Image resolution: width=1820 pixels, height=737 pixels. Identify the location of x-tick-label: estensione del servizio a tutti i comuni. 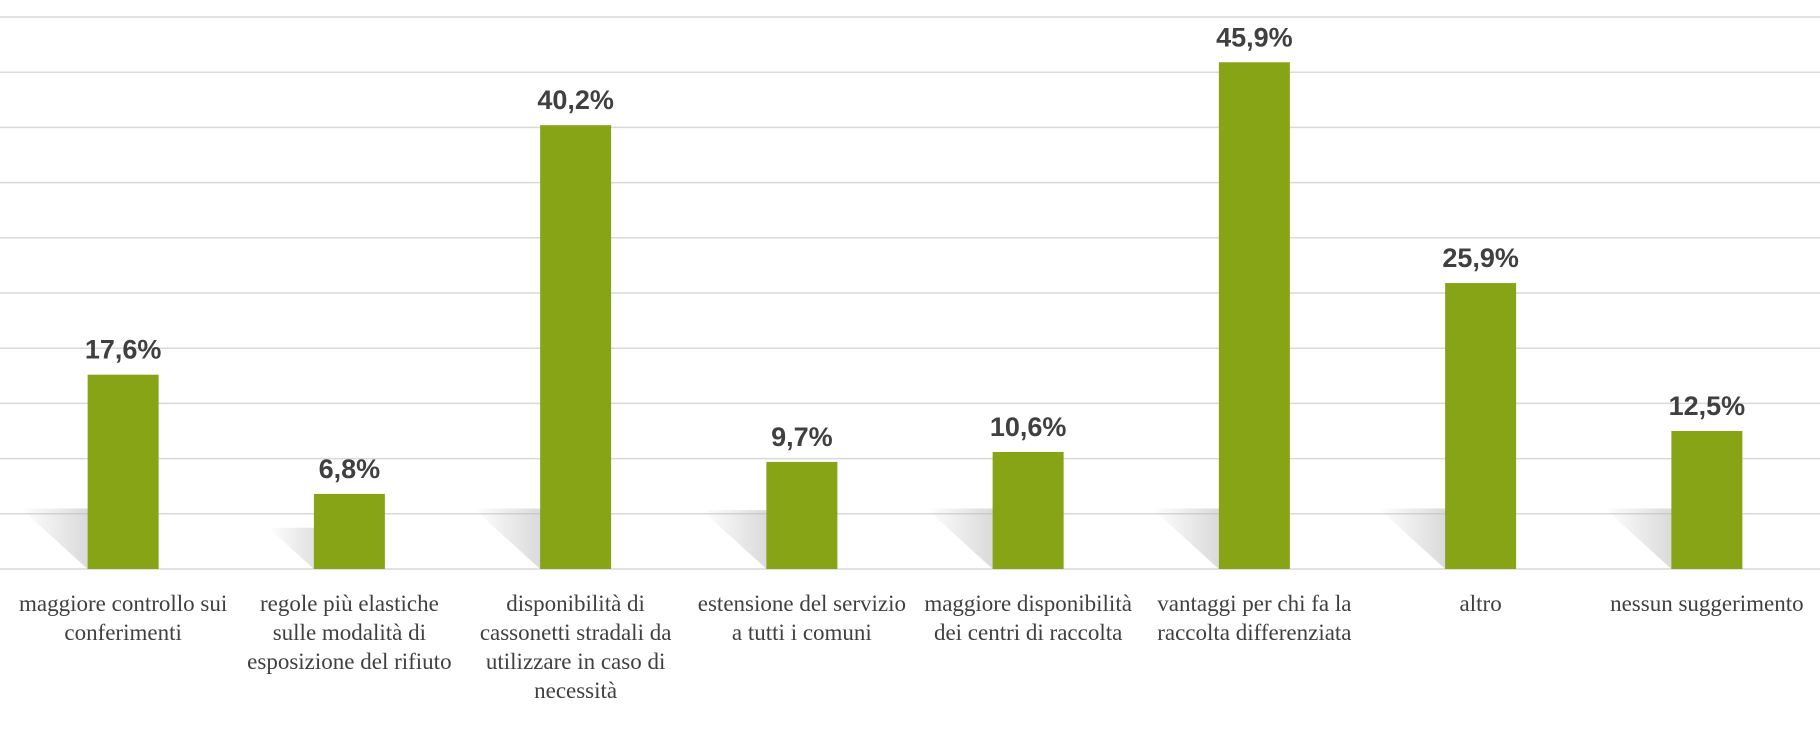
(801, 618).